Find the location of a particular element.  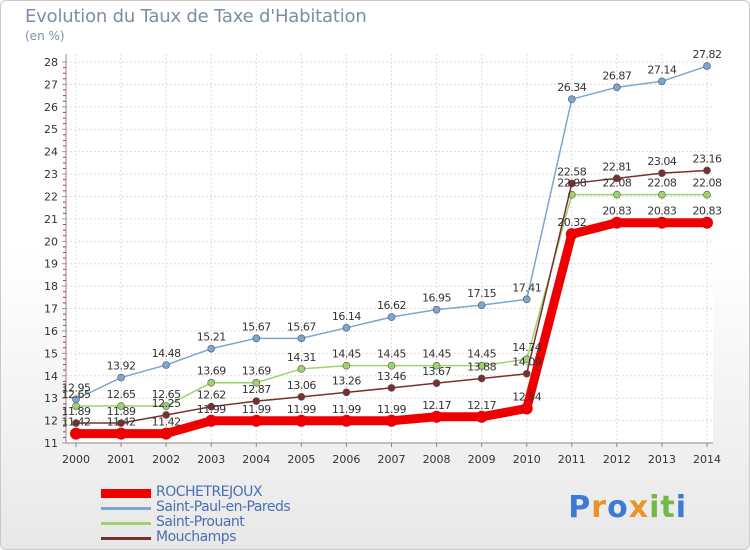

y-tick-label: 20 is located at coordinates (51, 241).